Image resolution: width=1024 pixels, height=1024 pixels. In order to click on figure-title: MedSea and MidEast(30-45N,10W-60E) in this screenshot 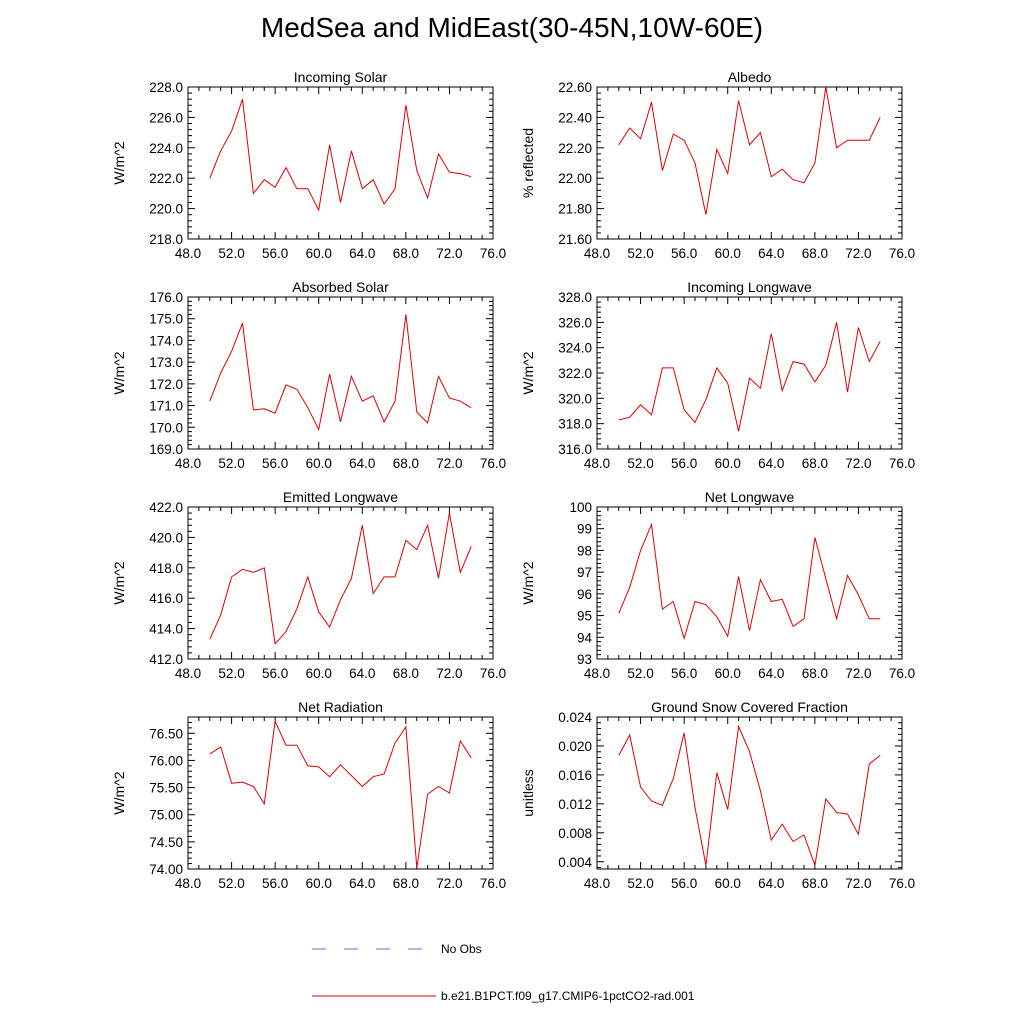, I will do `click(512, 27)`.